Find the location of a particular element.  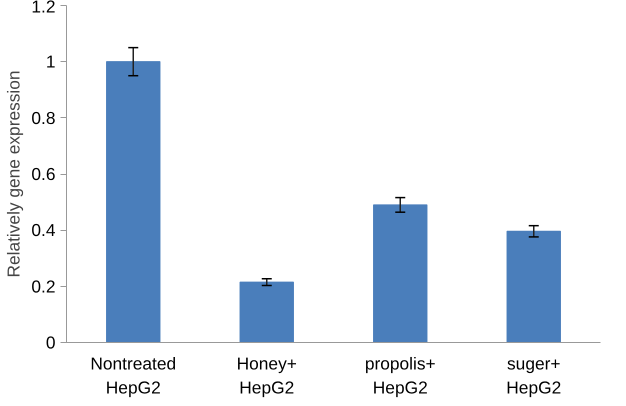

x-tick-label: suger+ HepG2 is located at coordinates (534, 376).